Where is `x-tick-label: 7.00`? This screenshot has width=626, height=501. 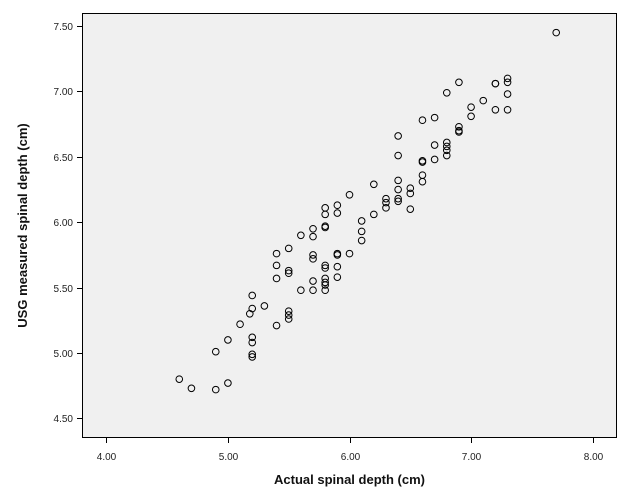
x-tick-label: 7.00 is located at coordinates (472, 457).